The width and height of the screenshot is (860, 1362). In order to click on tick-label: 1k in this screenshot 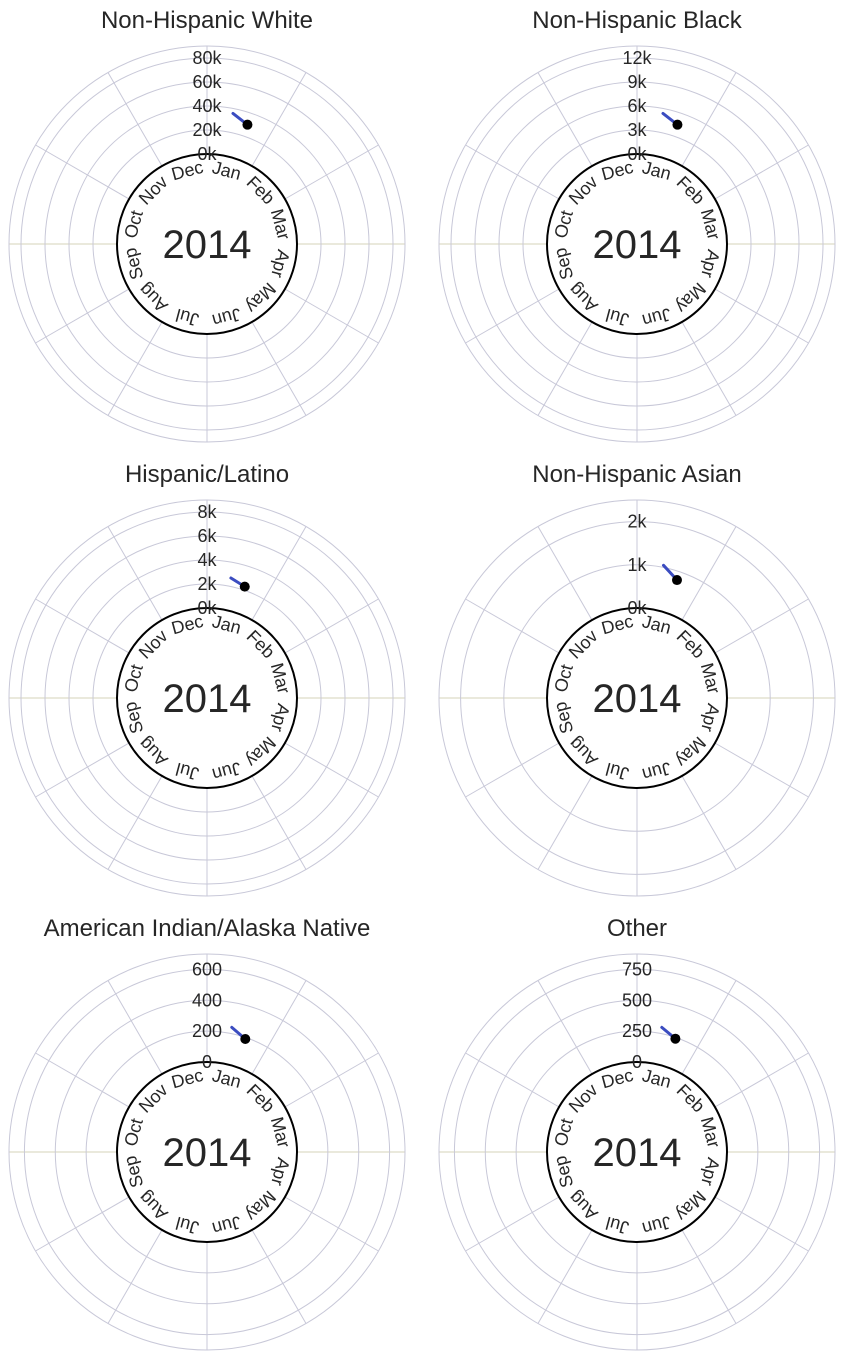, I will do `click(637, 565)`.